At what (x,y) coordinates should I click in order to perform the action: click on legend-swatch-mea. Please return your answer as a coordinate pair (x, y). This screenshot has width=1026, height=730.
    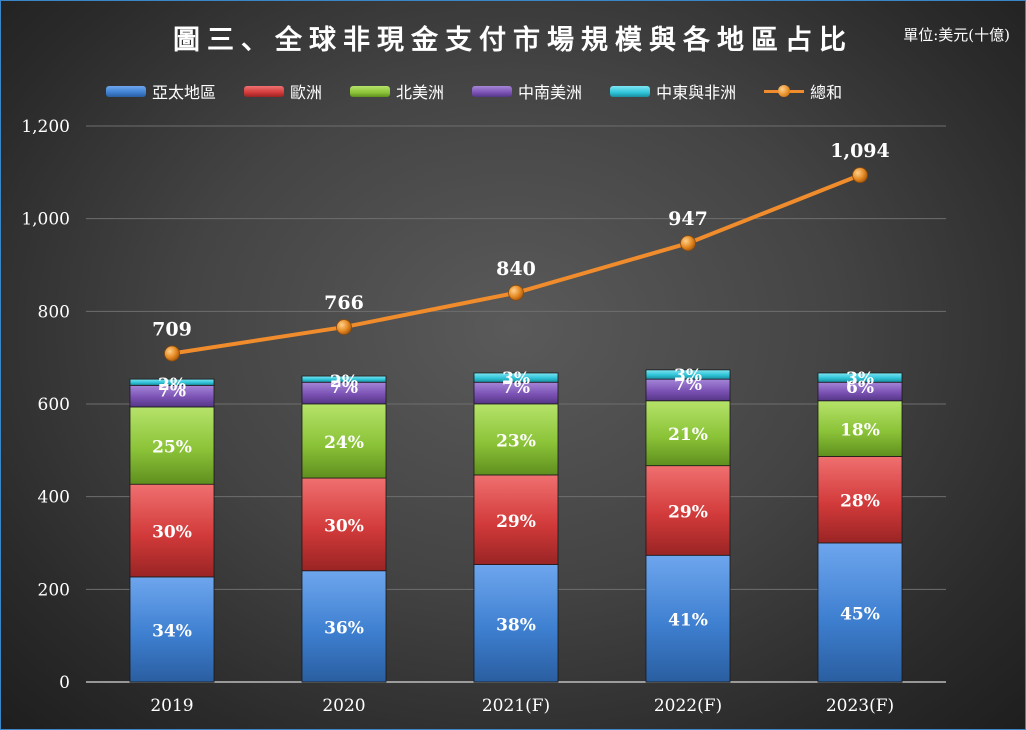
    Looking at the image, I should click on (630, 91).